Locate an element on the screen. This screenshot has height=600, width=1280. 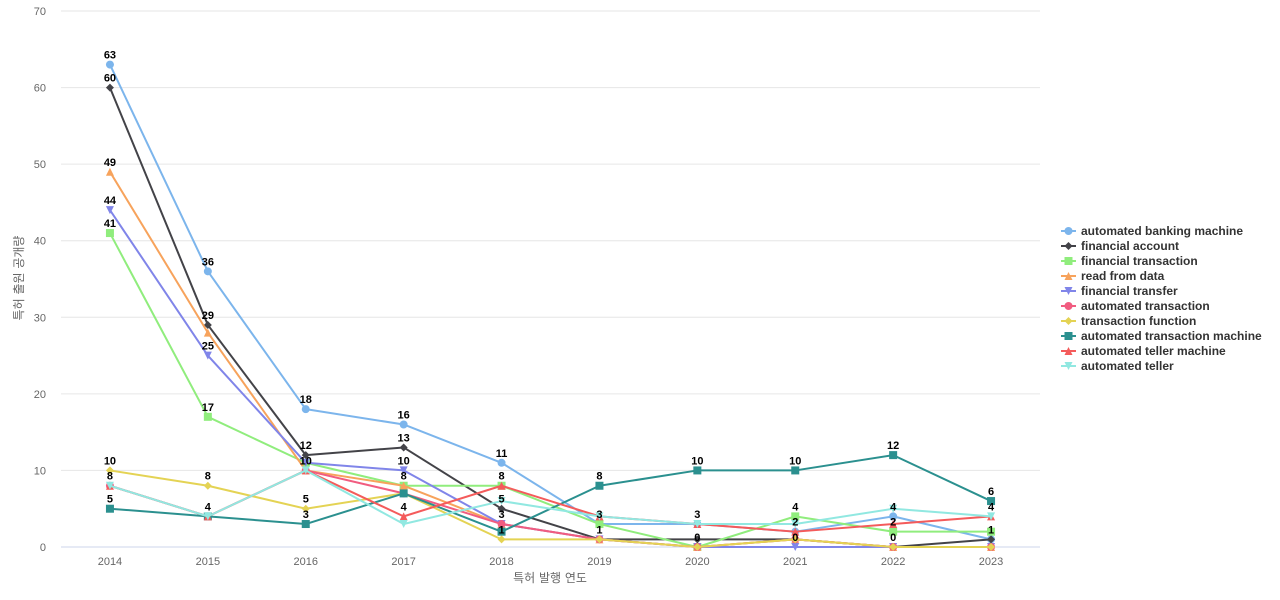
legend-item-financial-transaction: financial transaction is located at coordinates (1129, 261).